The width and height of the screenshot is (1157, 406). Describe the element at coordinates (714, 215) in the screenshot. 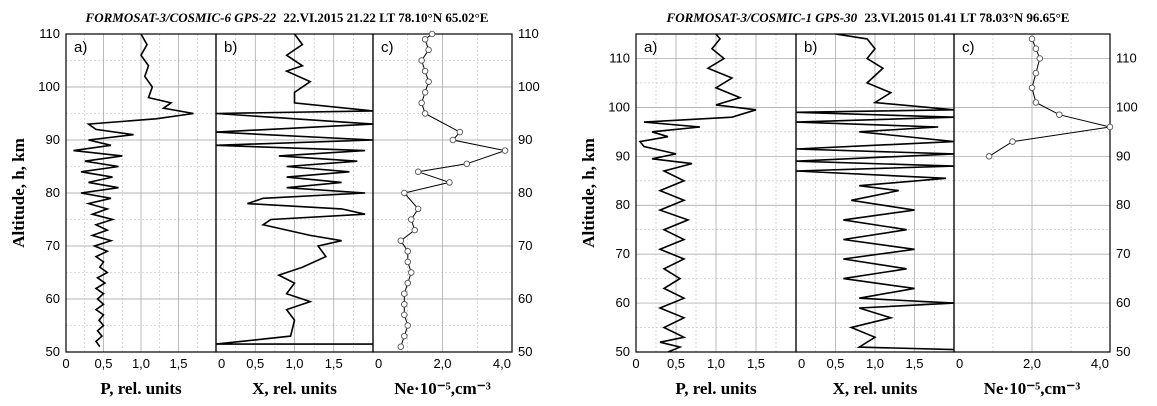

I see `chart-2-panel-1: a) 0 0,5 1,0 1,5 P, rel. units` at that location.